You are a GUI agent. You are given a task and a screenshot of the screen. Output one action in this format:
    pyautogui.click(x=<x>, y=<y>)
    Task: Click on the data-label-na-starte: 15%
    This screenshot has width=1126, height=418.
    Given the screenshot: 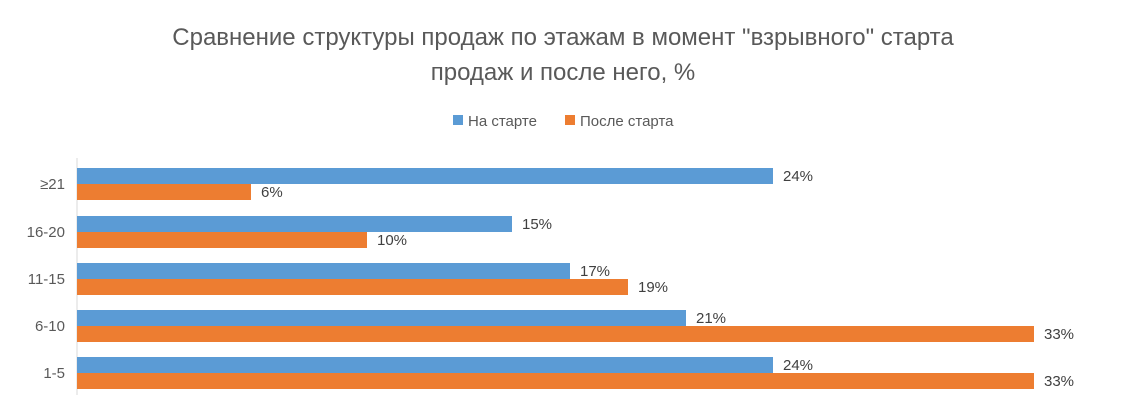 What is the action you would take?
    pyautogui.click(x=537, y=224)
    